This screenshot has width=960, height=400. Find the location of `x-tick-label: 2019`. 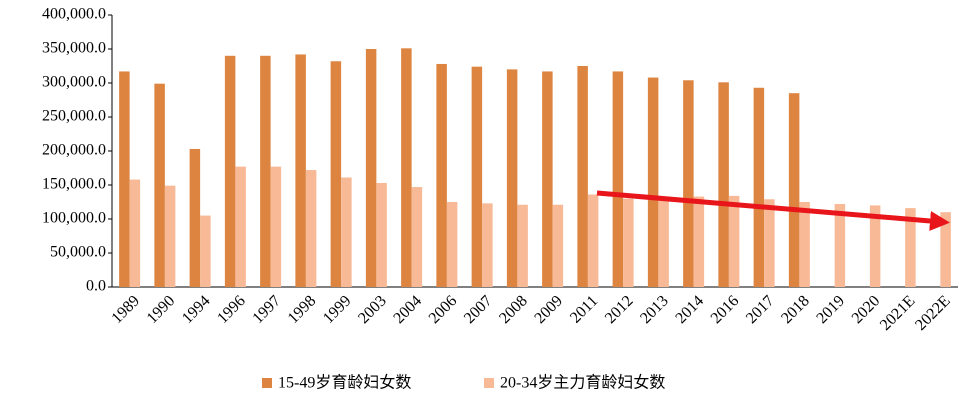

x-tick-label: 2019 is located at coordinates (830, 309).